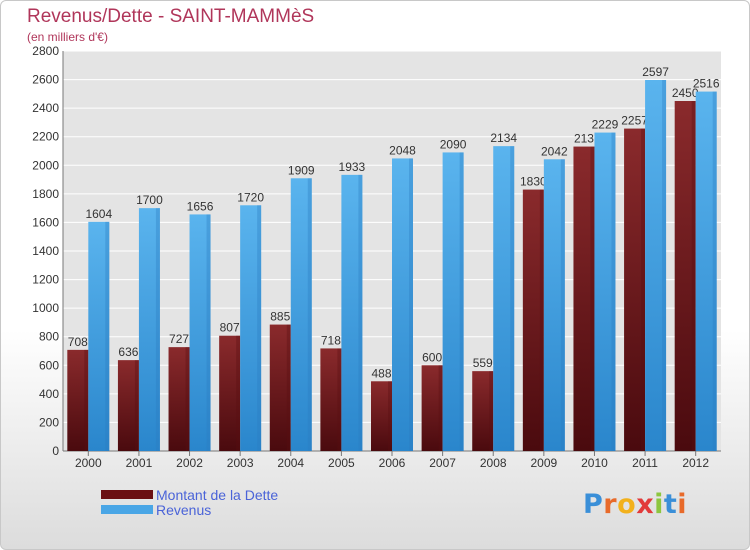 The image size is (750, 550). What do you see at coordinates (301, 170) in the screenshot?
I see `data-label: 1909` at bounding box center [301, 170].